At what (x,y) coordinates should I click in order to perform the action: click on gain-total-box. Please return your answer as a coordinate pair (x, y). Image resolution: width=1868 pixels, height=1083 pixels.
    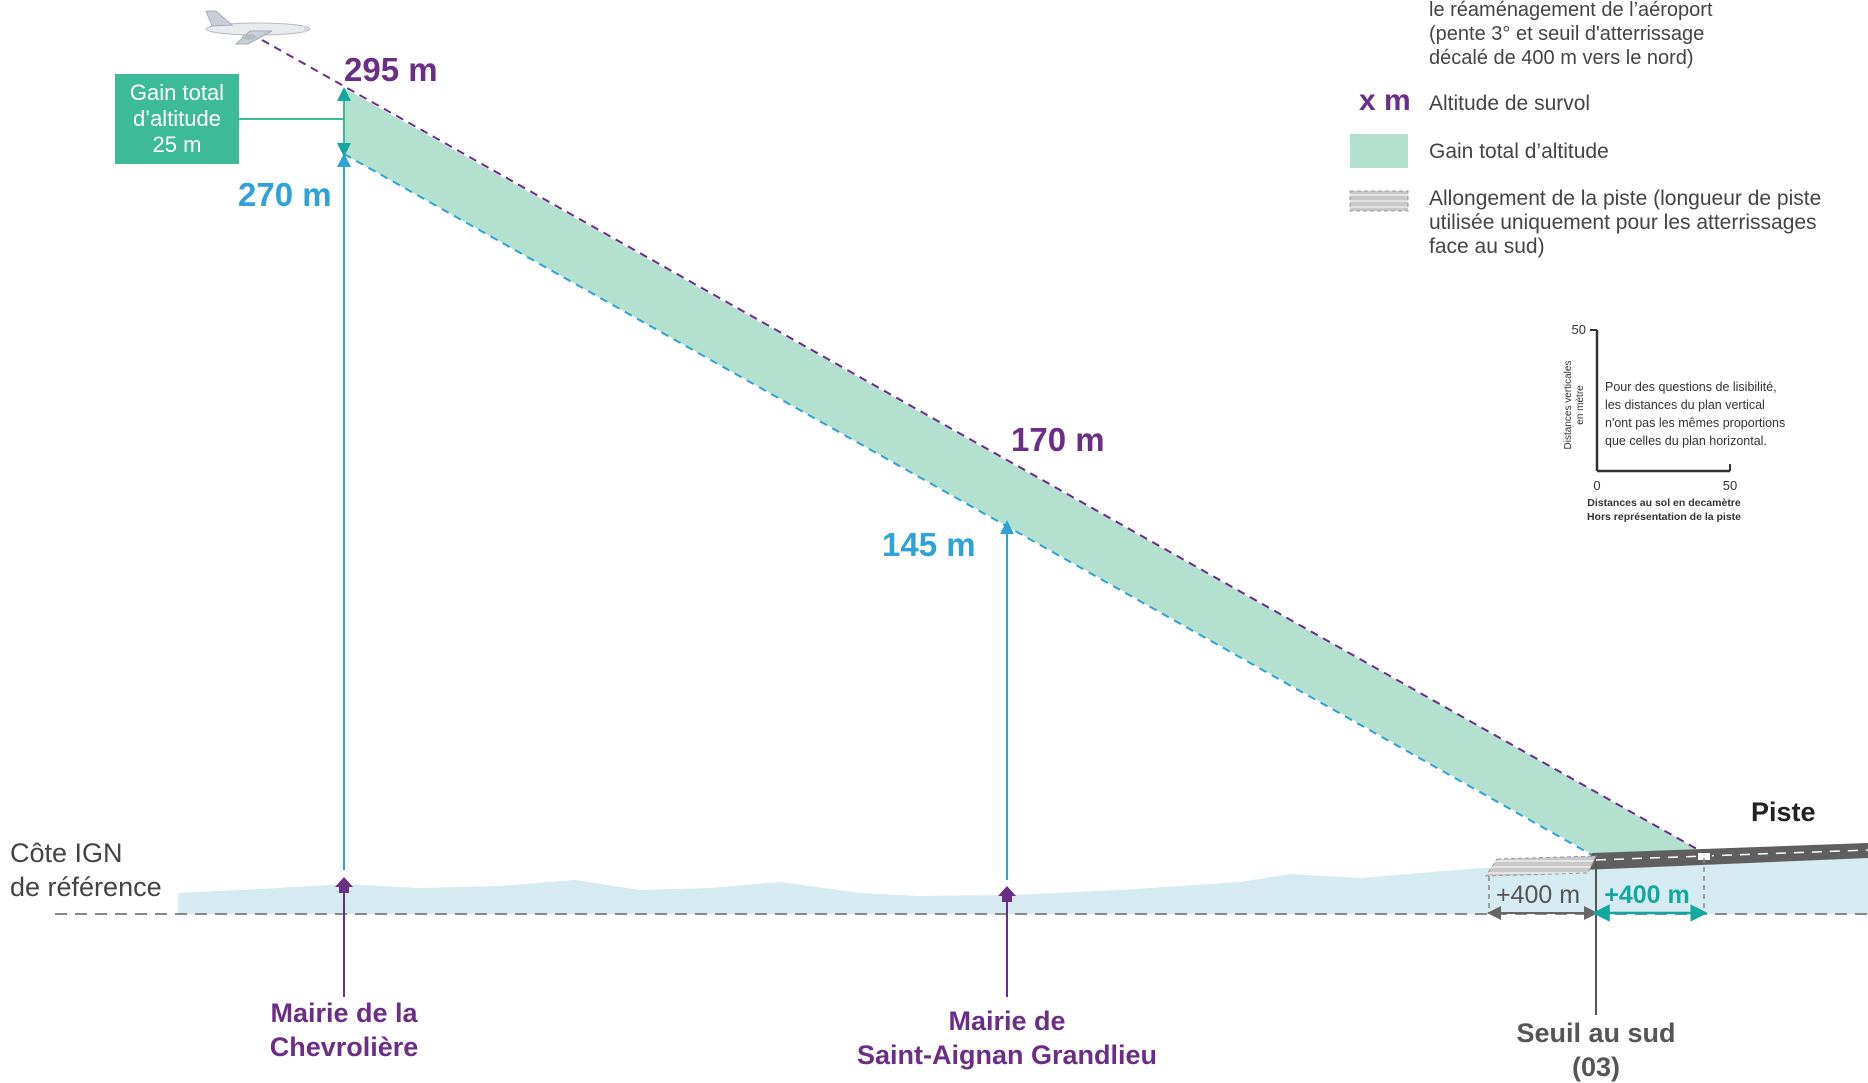
    Looking at the image, I should click on (177, 119).